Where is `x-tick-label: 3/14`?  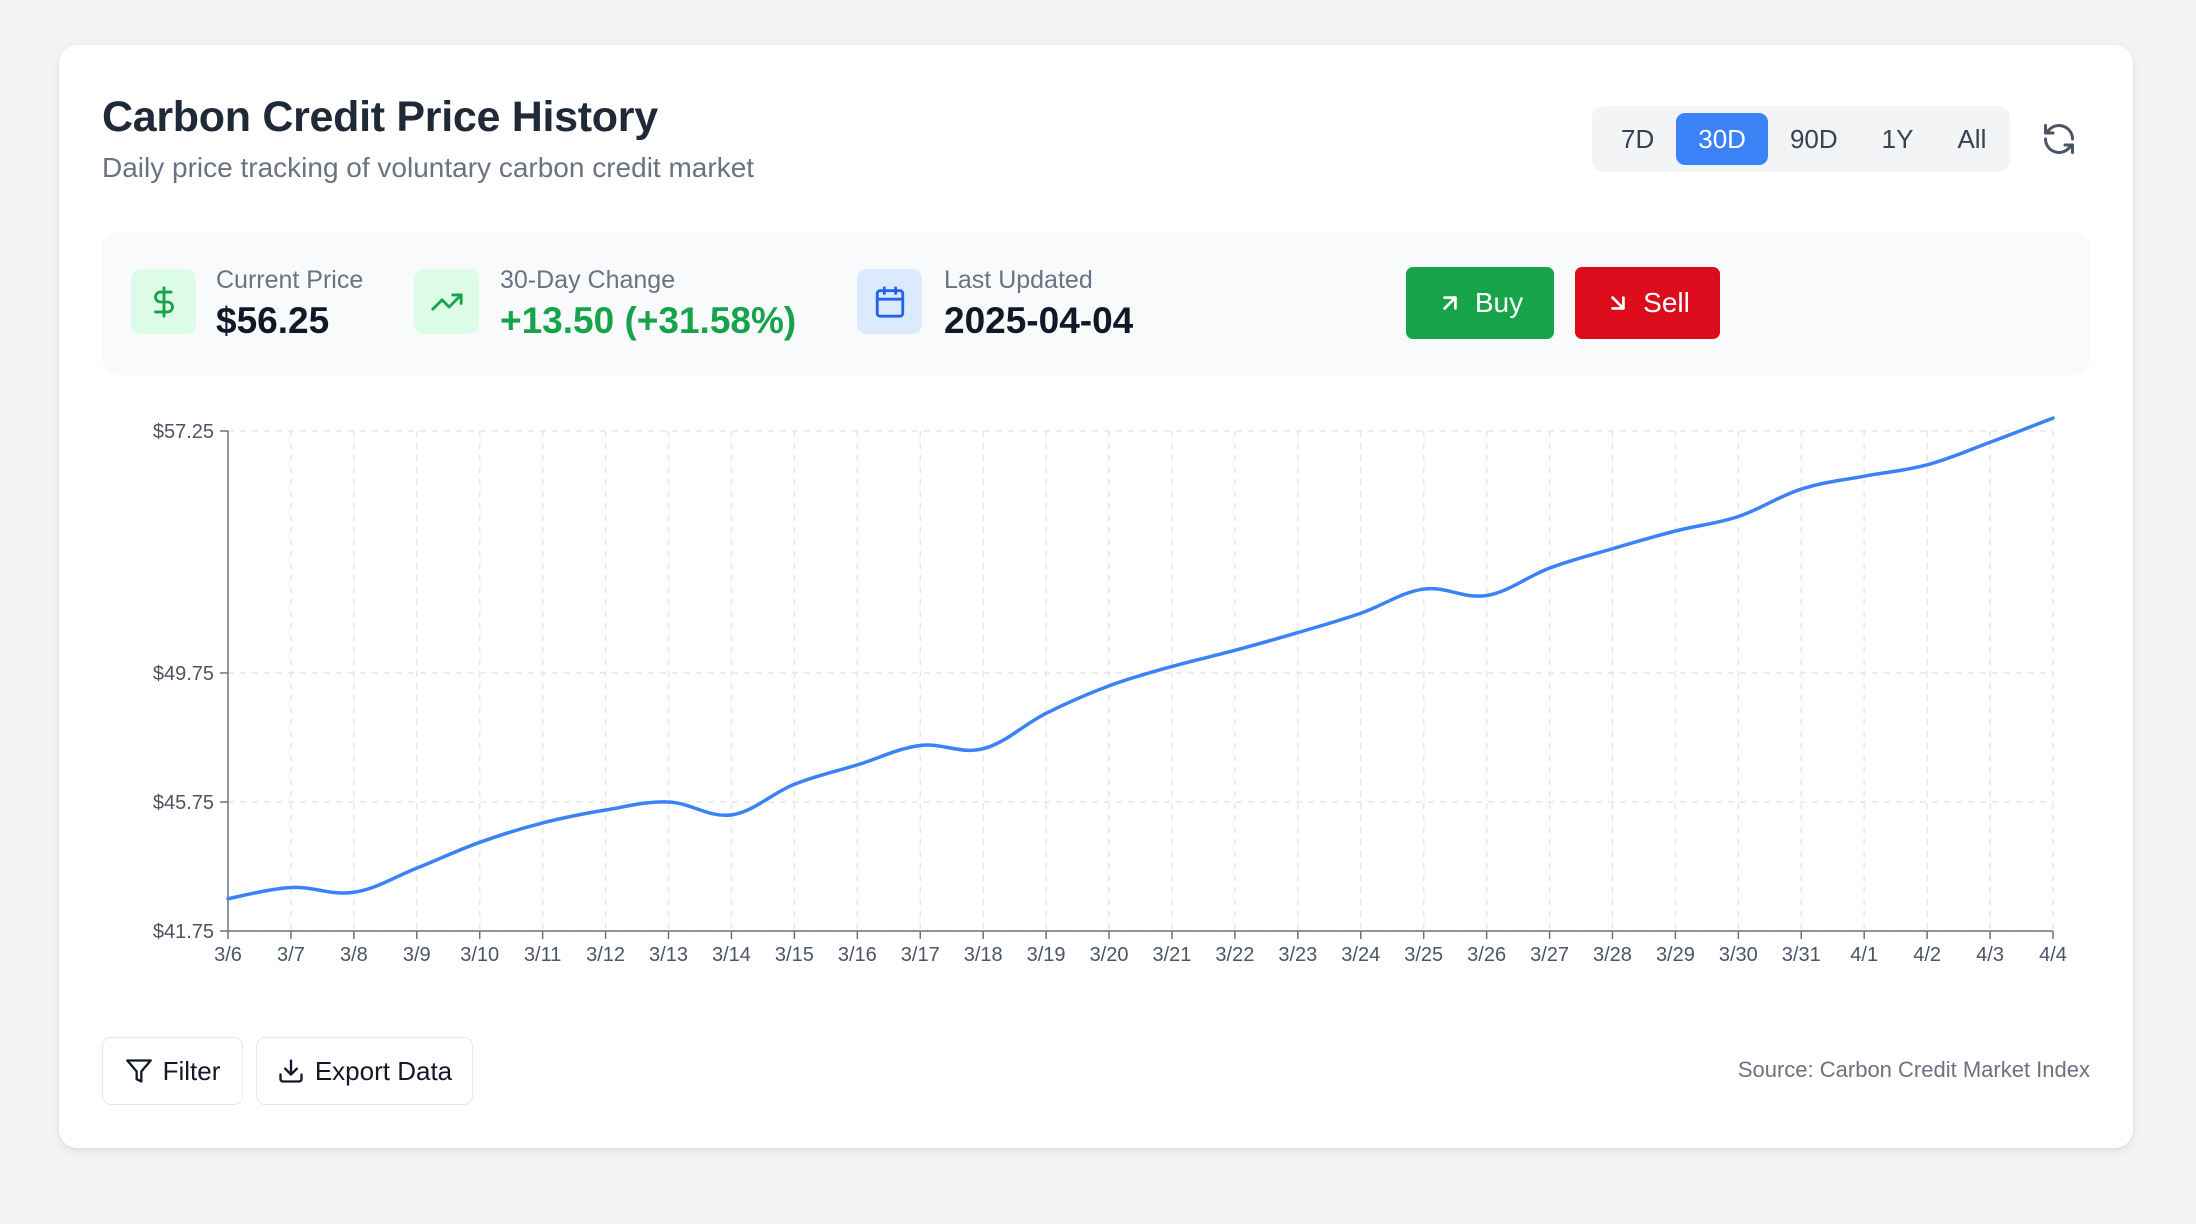 x-tick-label: 3/14 is located at coordinates (731, 955).